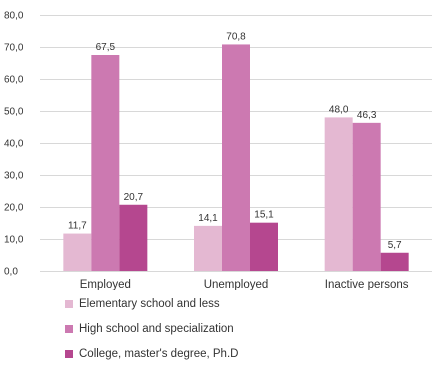 The height and width of the screenshot is (377, 445). Describe the element at coordinates (395, 245) in the screenshot. I see `data-label: 5,7` at that location.